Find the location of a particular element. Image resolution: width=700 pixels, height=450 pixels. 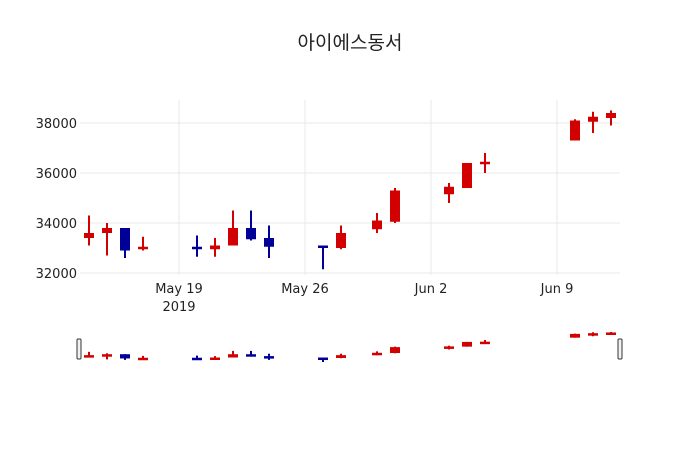

range-slider is located at coordinates (349, 347).